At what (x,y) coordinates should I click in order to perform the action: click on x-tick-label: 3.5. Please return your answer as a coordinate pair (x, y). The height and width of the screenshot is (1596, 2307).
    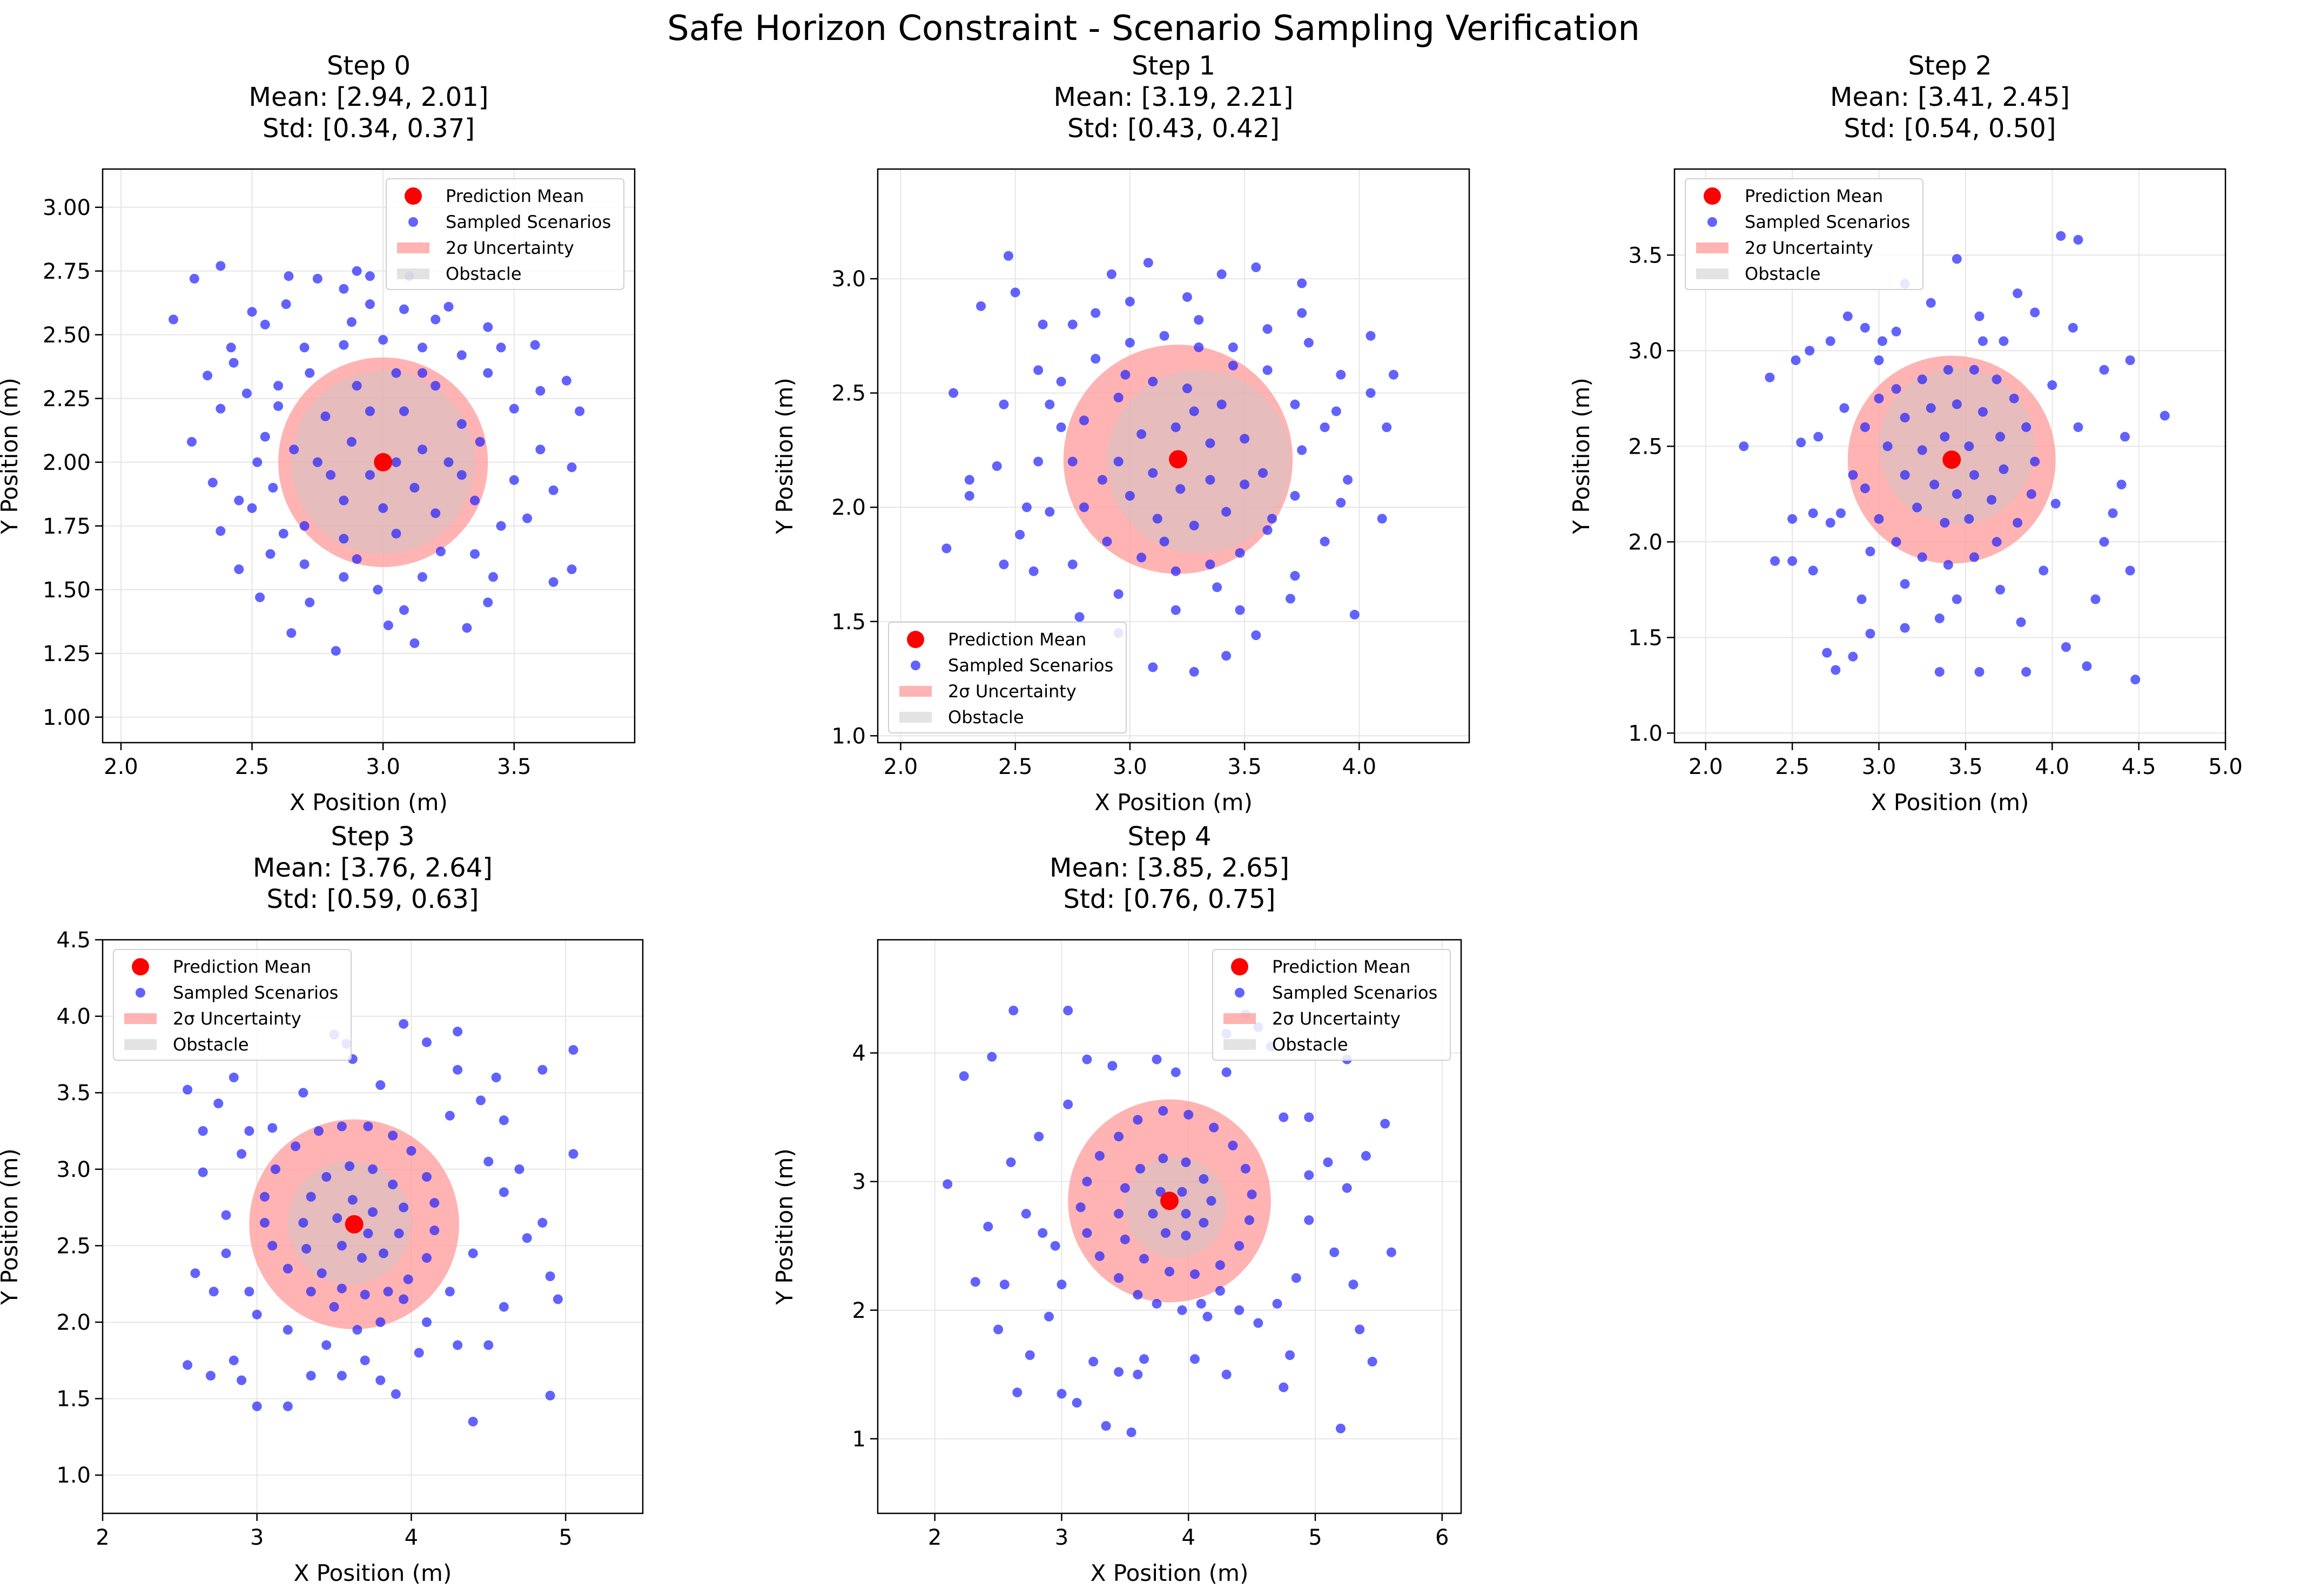
    Looking at the image, I should click on (1244, 767).